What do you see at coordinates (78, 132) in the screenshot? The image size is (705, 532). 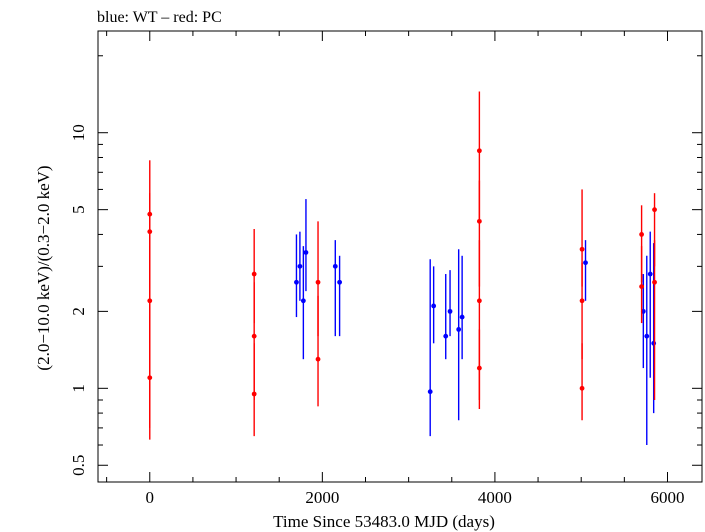 I see `y-tick-label: 10` at bounding box center [78, 132].